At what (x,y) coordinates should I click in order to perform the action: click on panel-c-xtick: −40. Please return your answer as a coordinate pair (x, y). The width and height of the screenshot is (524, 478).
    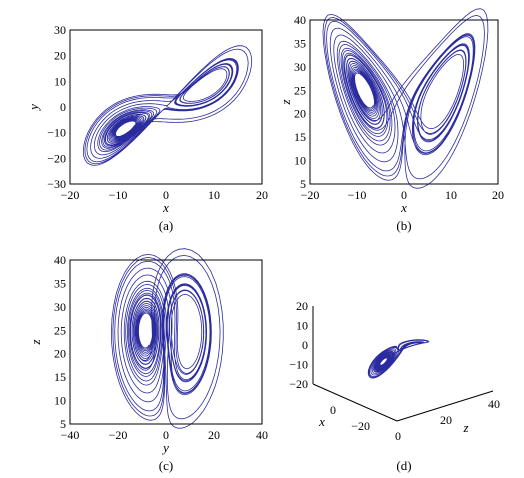
    Looking at the image, I should click on (70, 435).